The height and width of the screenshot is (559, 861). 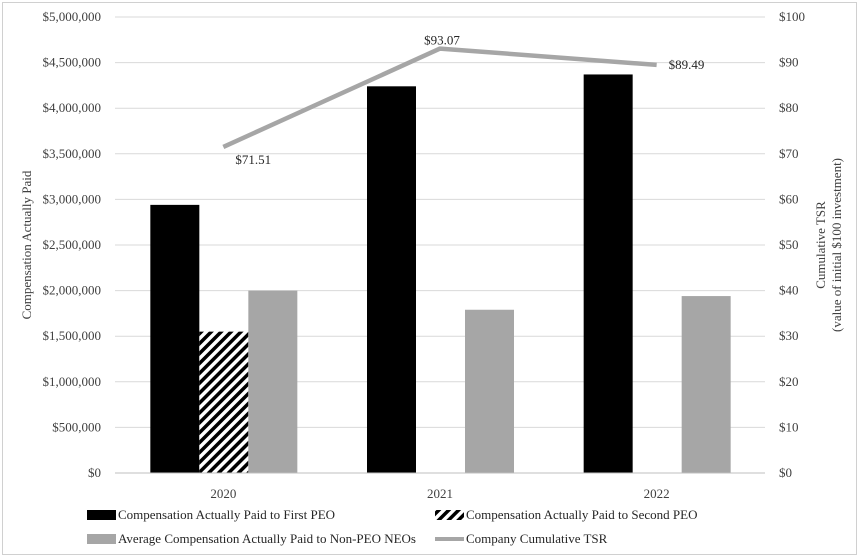 What do you see at coordinates (72, 290) in the screenshot?
I see `y-tick-label: $2,000,000` at bounding box center [72, 290].